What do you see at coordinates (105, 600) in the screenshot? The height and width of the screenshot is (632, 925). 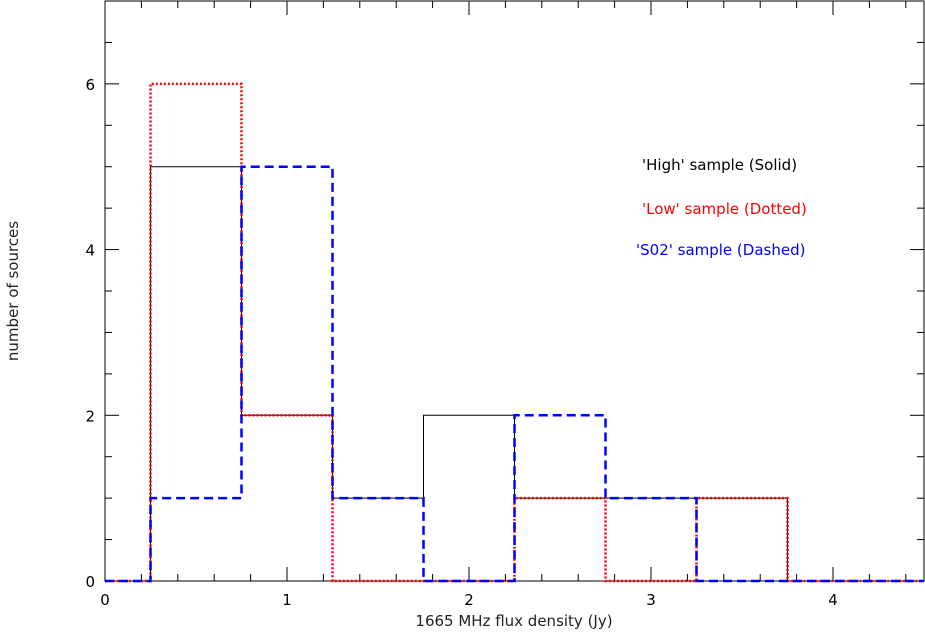 I see `x-tick-label: 0` at bounding box center [105, 600].